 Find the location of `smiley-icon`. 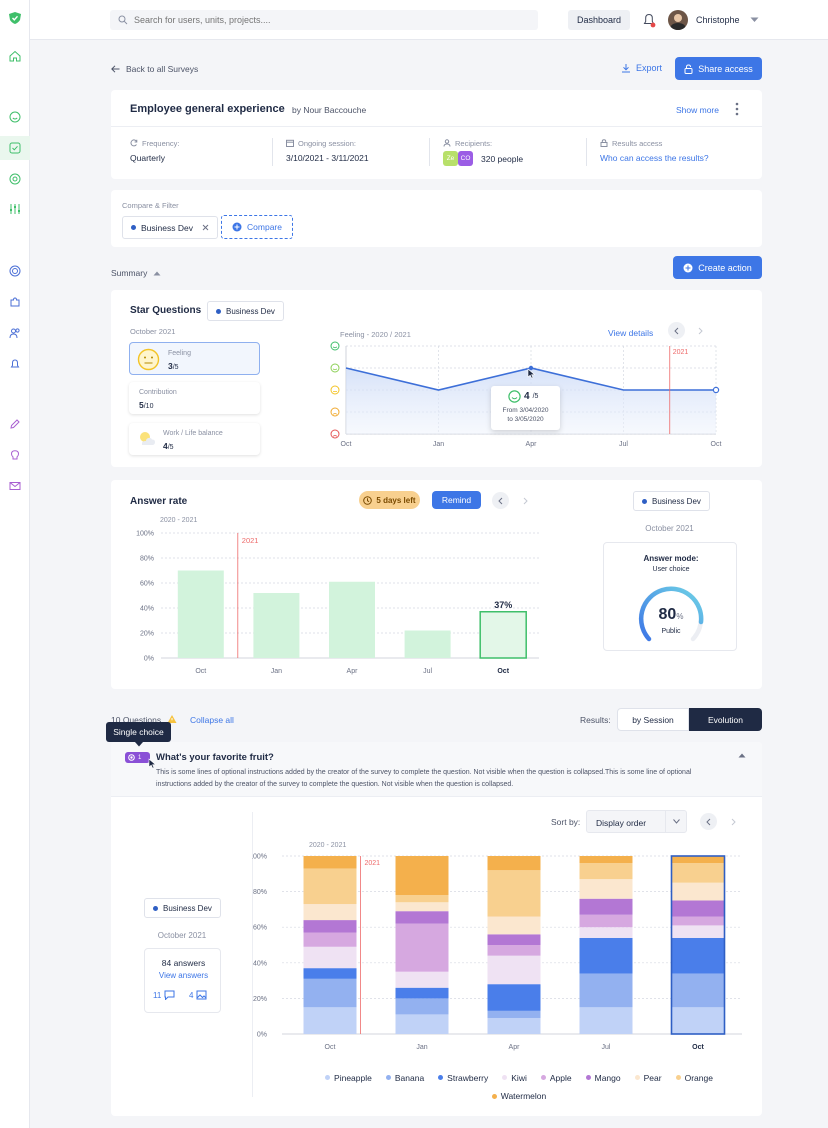

smiley-icon is located at coordinates (15, 117).